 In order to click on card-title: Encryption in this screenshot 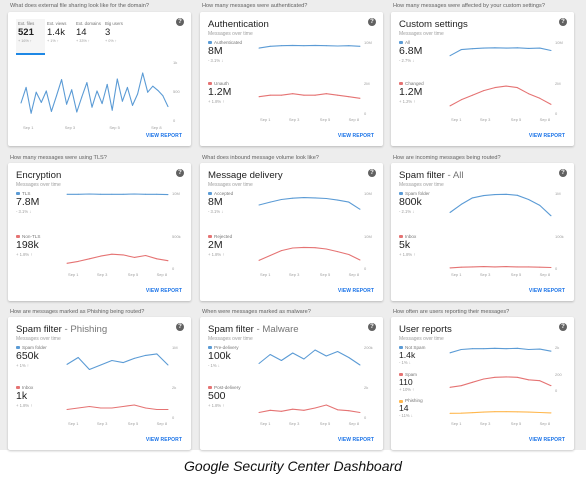, I will do `click(38, 175)`.